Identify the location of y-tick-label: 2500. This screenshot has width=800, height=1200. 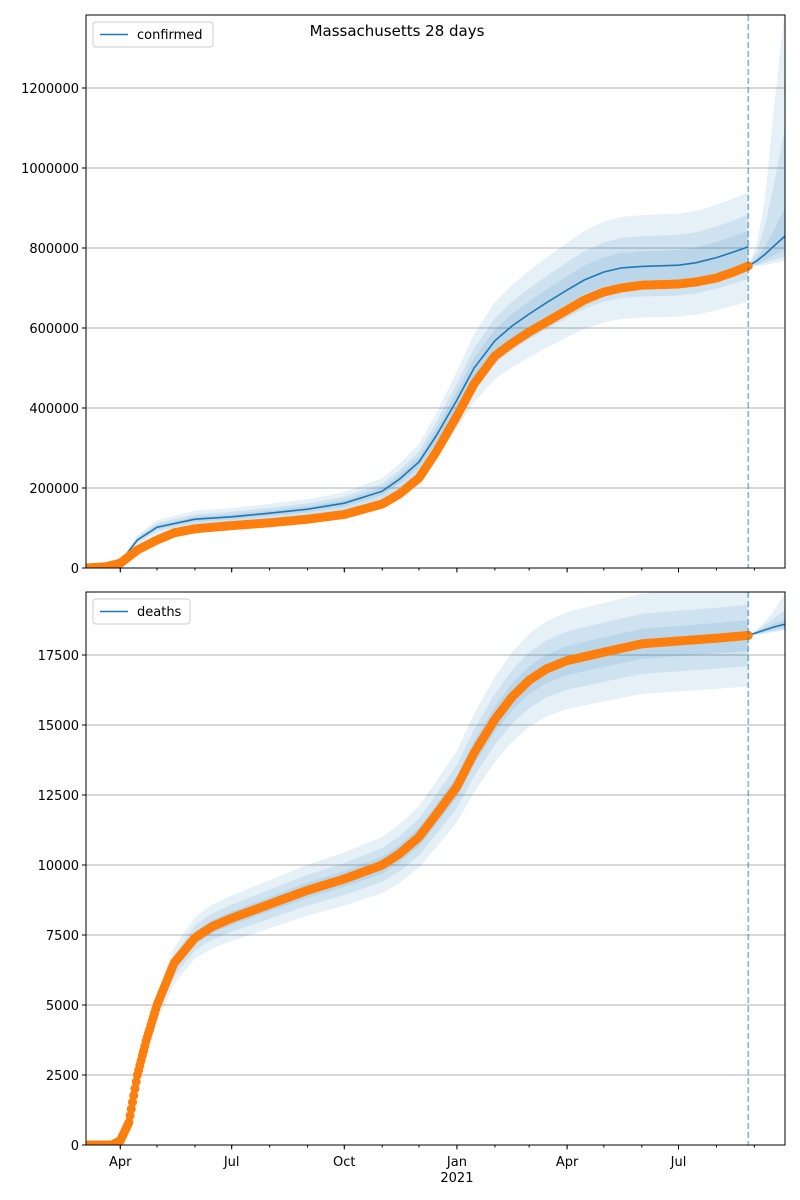
(62, 1076).